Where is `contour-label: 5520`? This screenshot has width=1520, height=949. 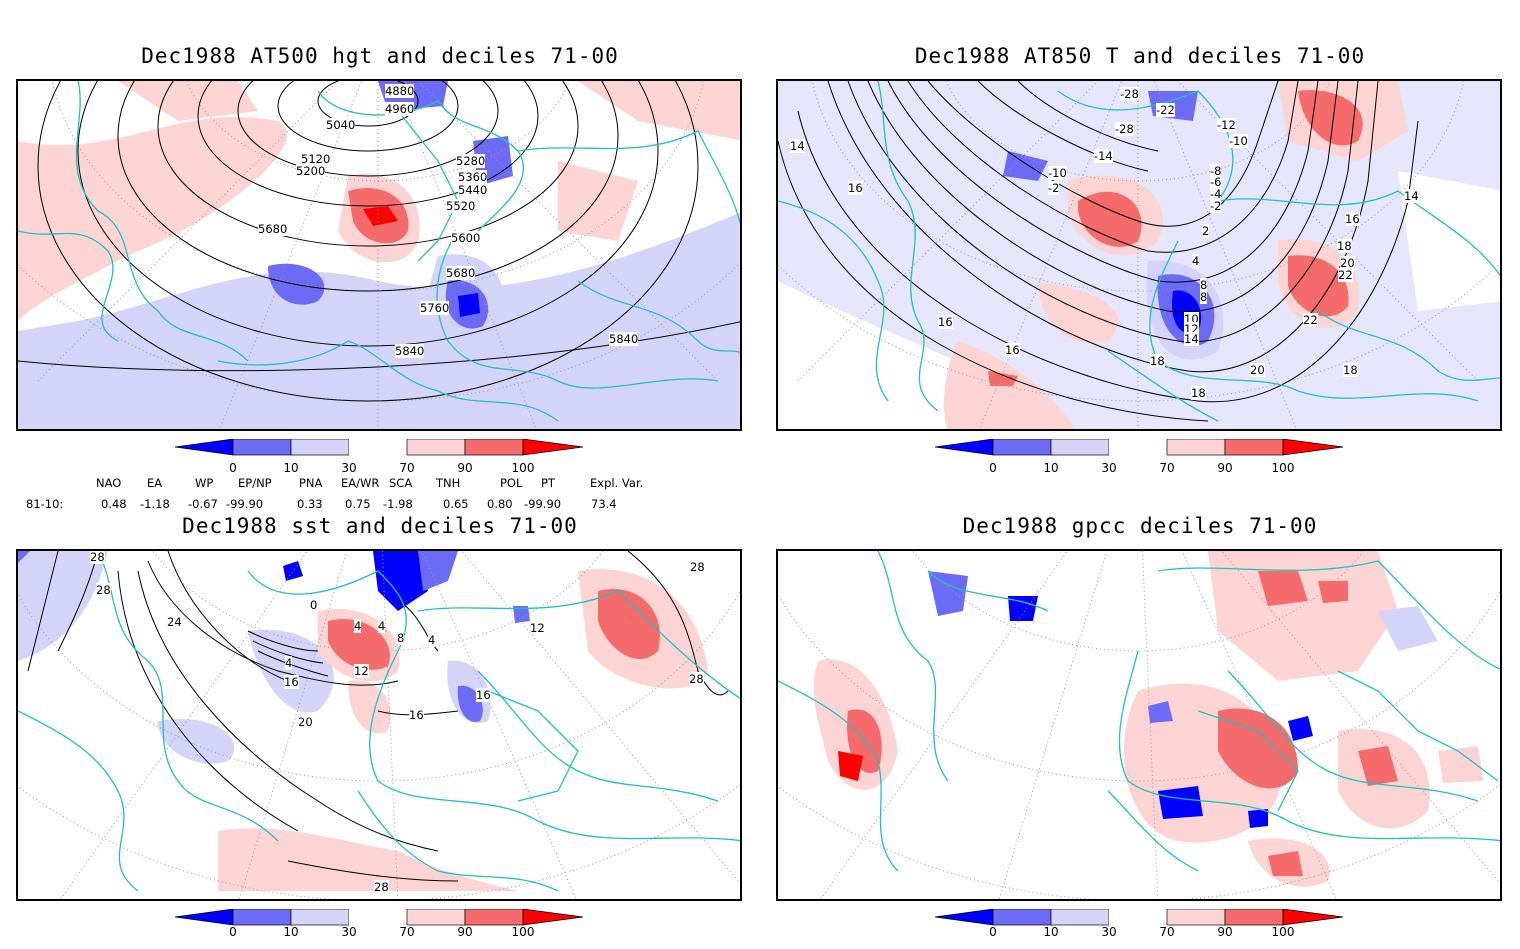 contour-label: 5520 is located at coordinates (461, 206).